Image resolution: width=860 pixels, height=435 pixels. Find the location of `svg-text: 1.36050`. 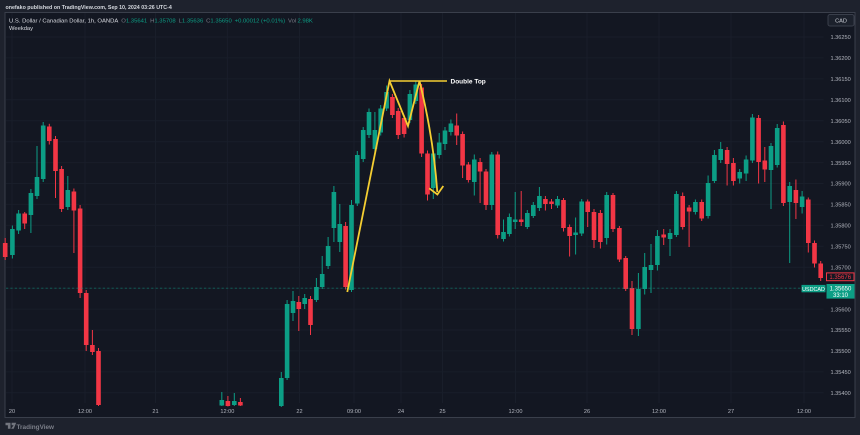

svg-text: 1.36050 is located at coordinates (841, 122).